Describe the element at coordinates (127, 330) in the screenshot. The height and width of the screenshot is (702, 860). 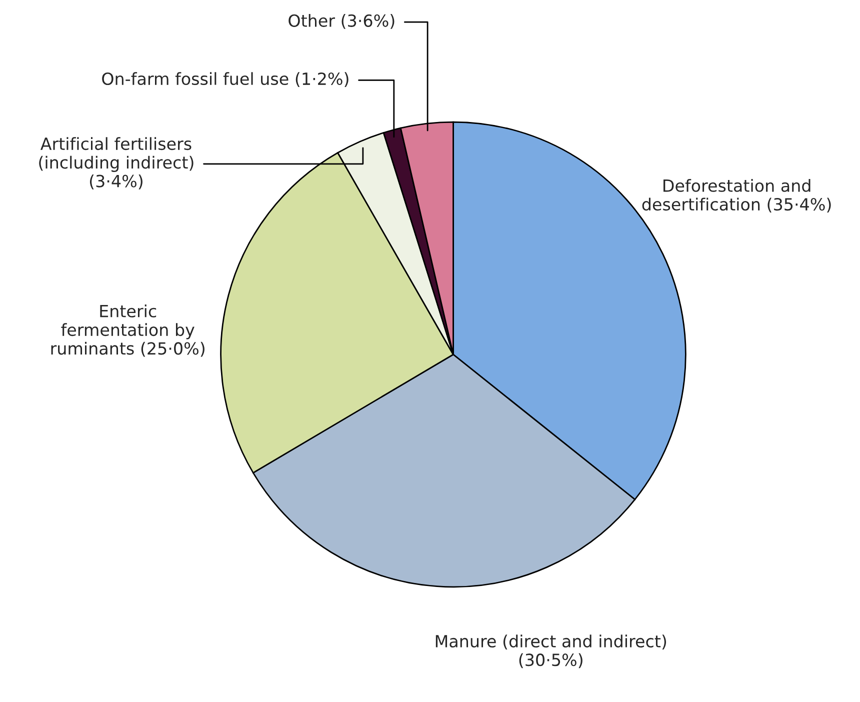
I see `slice-label: Enteric fermentation by ruminants (25·0%)` at that location.